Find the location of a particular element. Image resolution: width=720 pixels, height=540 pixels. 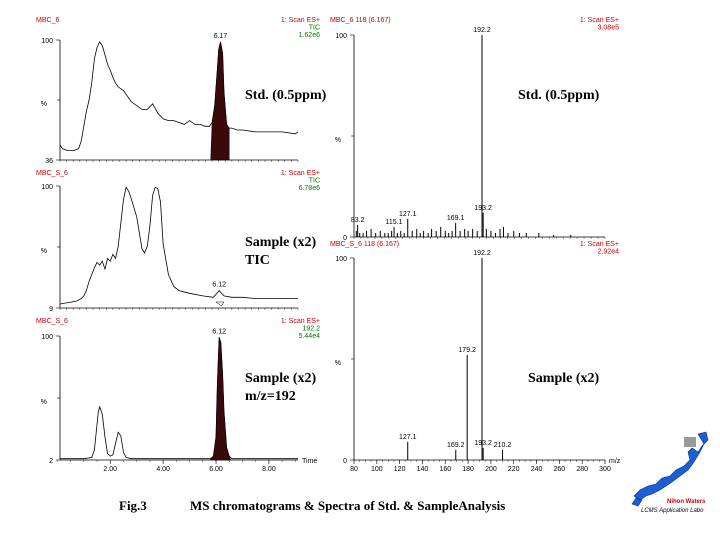

small-peak-marker is located at coordinates (220, 304).